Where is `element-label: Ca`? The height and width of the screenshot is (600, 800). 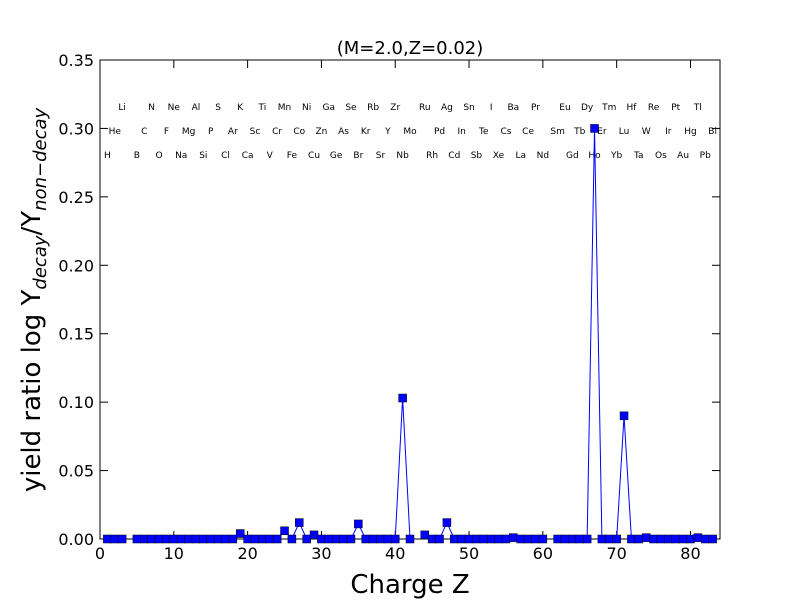 element-label: Ca is located at coordinates (248, 156).